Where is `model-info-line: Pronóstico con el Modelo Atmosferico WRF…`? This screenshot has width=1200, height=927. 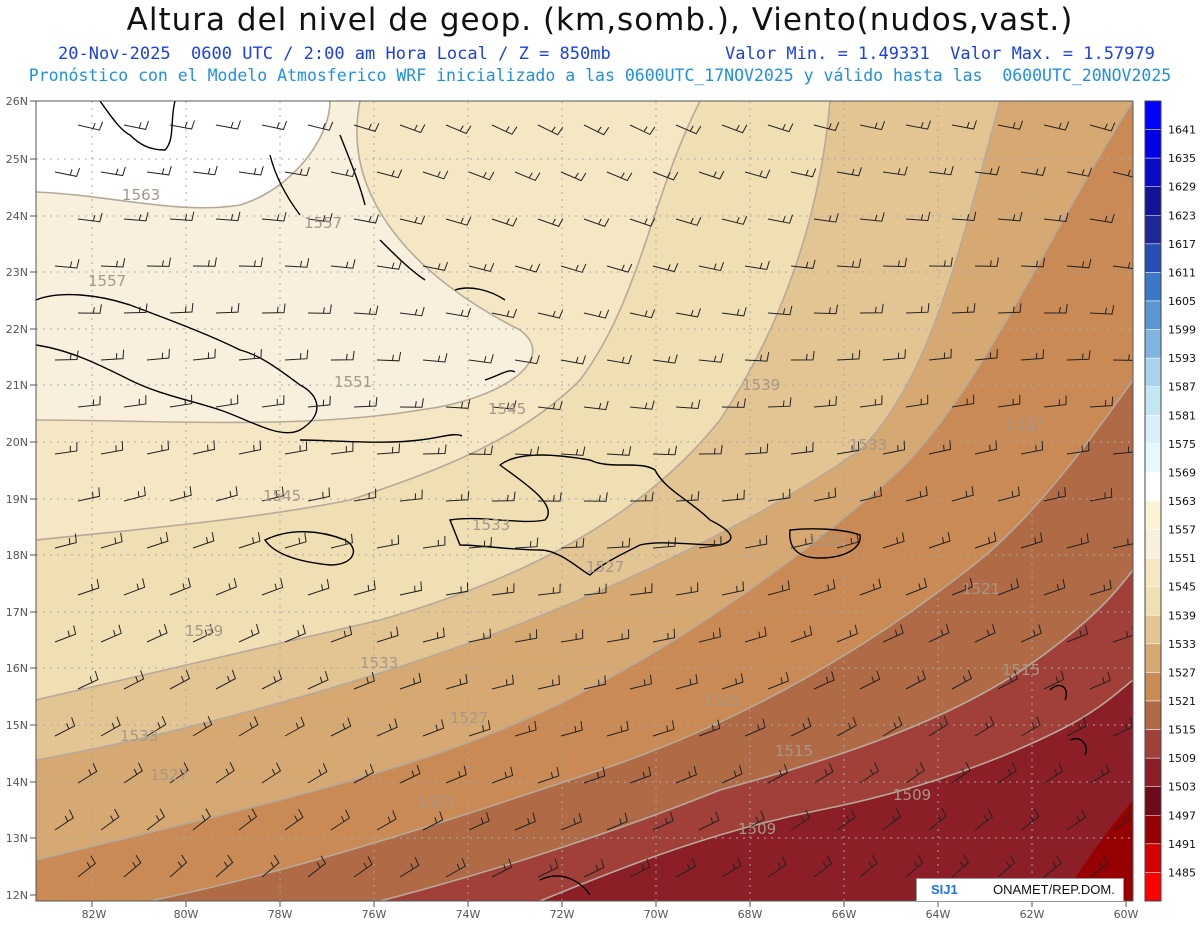
model-info-line: Pronóstico con el Modelo Atmosferico WRF… is located at coordinates (600, 75).